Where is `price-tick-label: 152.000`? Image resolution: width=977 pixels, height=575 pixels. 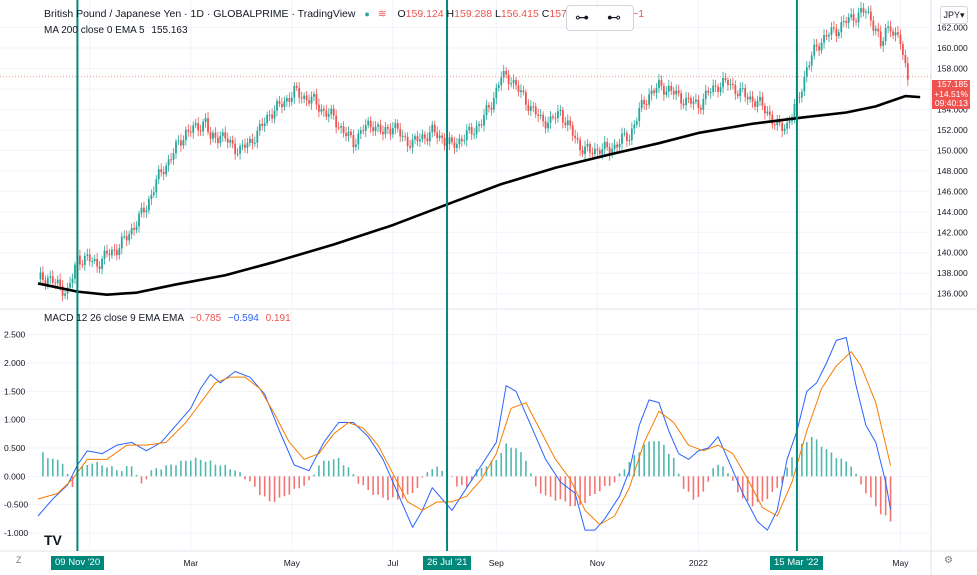 price-tick-label: 152.000 is located at coordinates (952, 130).